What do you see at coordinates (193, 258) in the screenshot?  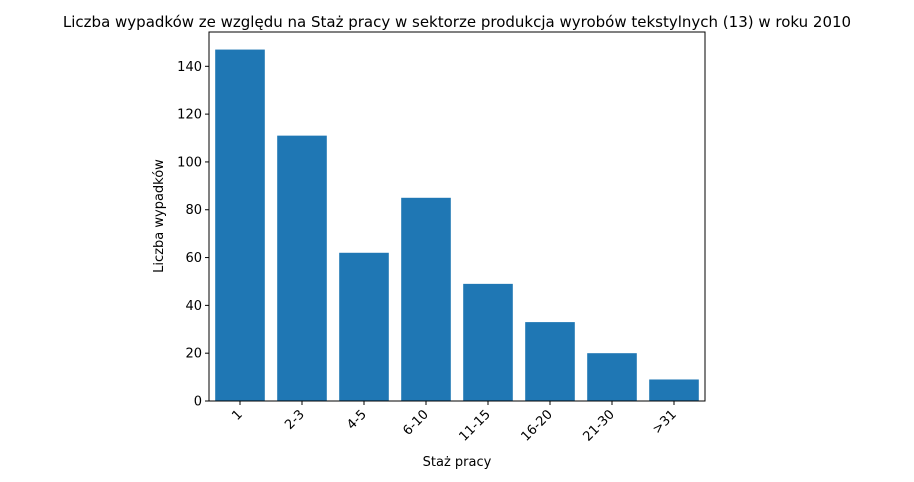 I see `y-tick-label: 60` at bounding box center [193, 258].